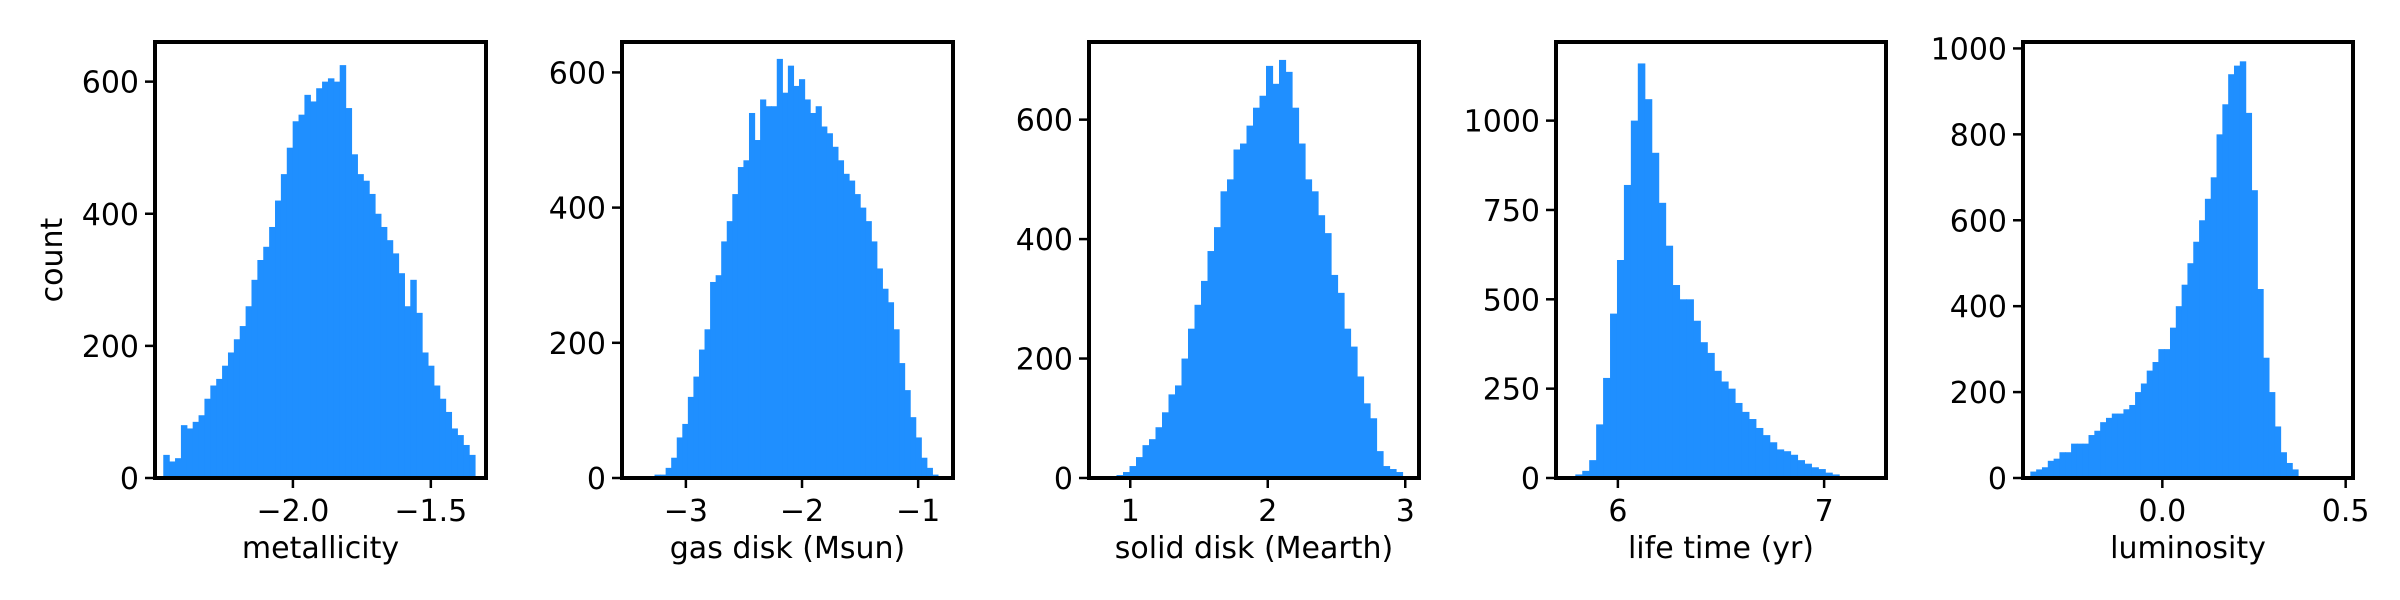 This screenshot has width=2400, height=600. Describe the element at coordinates (1502, 122) in the screenshot. I see `y-tick-label: 1000` at that location.